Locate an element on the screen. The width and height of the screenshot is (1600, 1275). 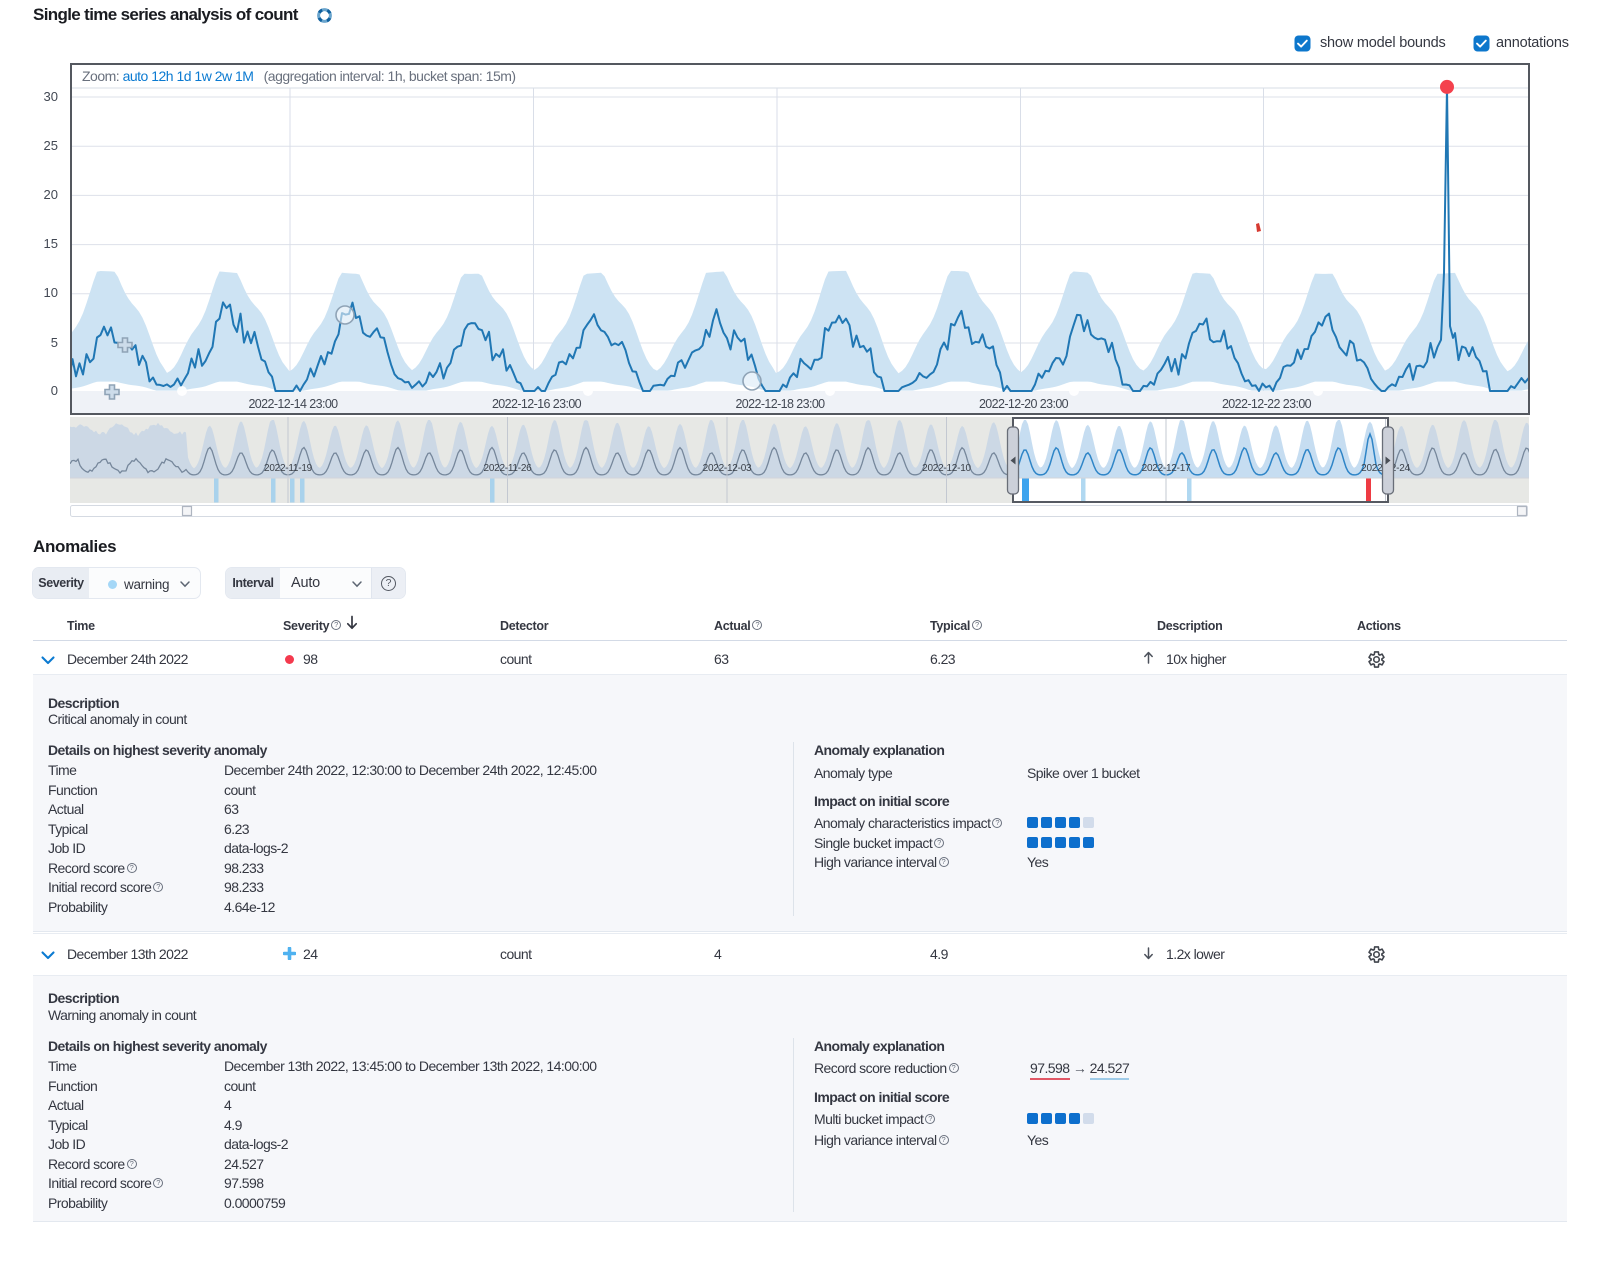
svg-text: 2022-11-26 is located at coordinates (508, 468).